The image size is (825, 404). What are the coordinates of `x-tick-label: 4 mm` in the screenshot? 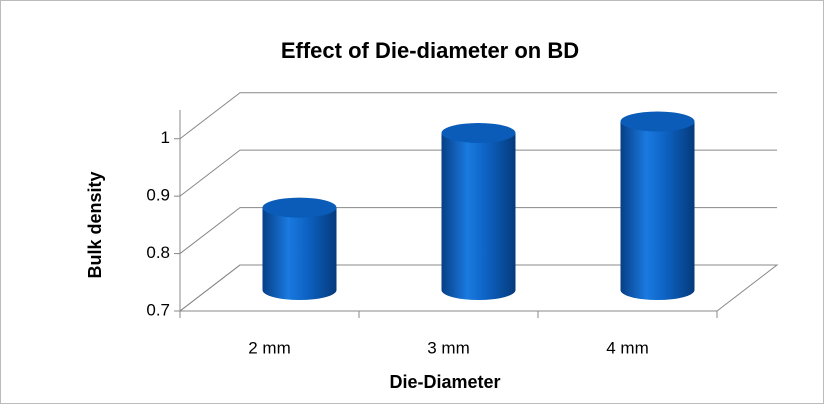 It's located at (627, 347).